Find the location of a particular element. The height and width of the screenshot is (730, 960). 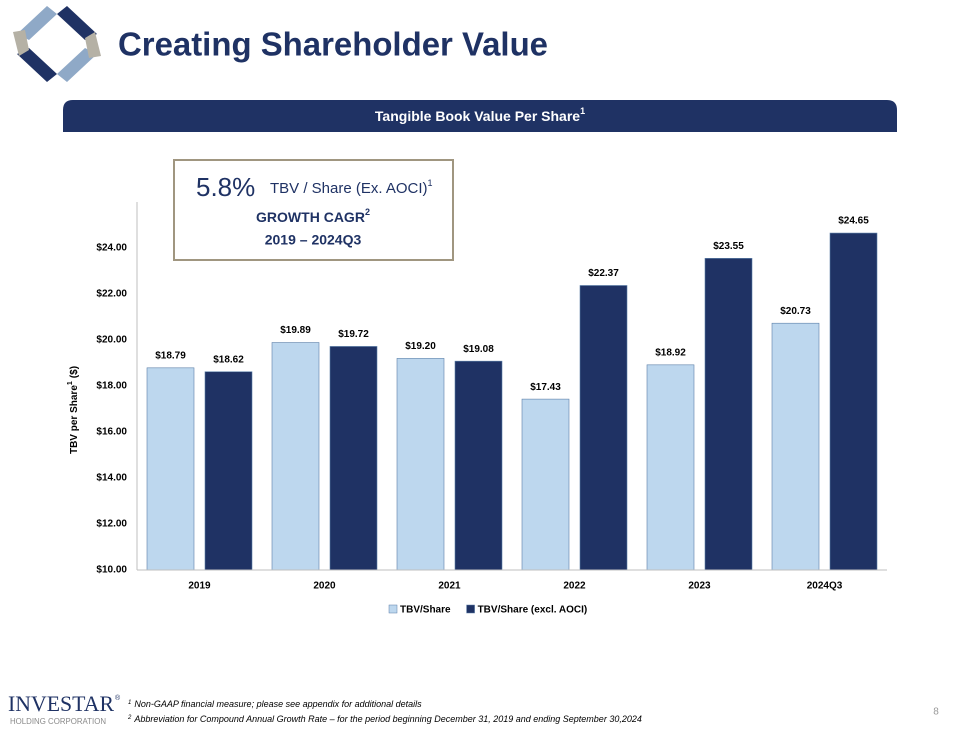

value-label: $18.79 is located at coordinates (170, 355).